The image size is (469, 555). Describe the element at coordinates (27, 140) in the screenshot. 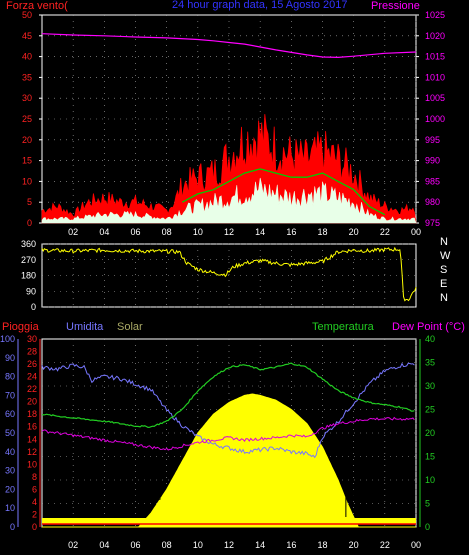

I see `wind-tick-label: 20` at that location.